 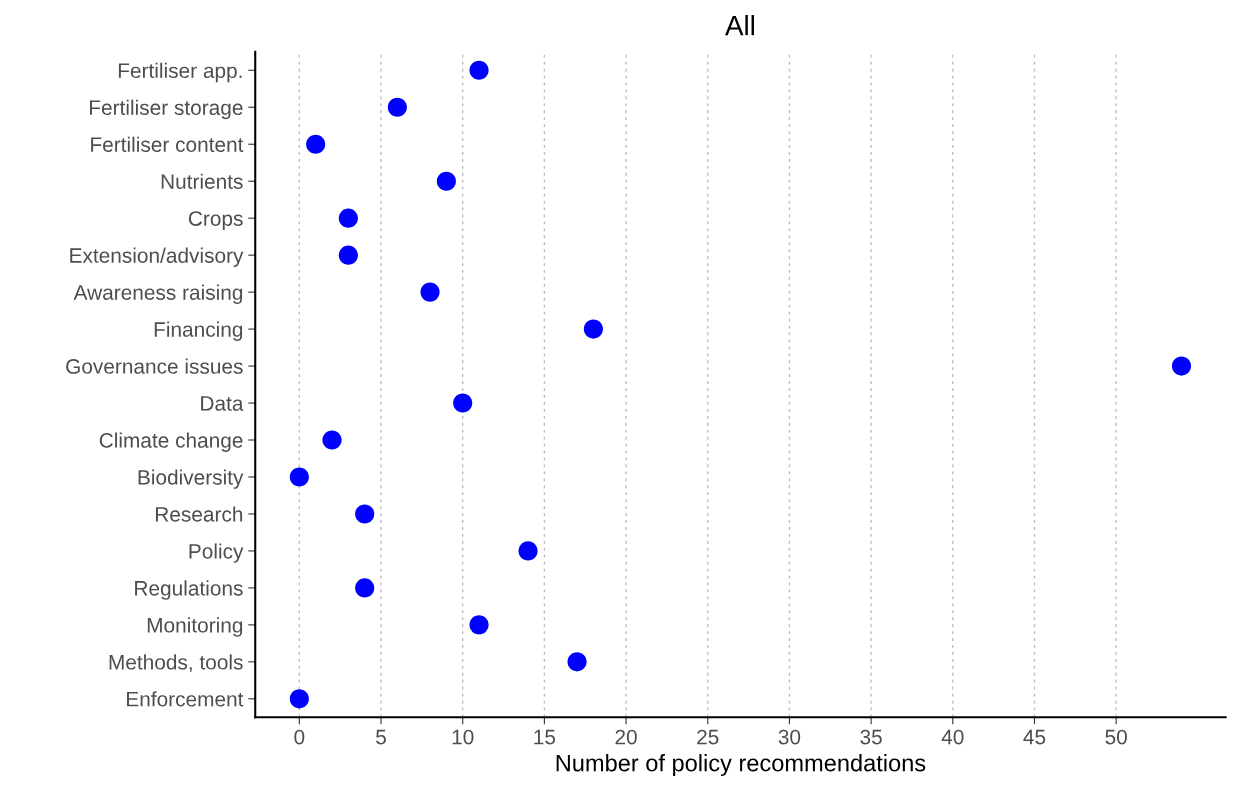 I want to click on y-tick-label: Fertiliser storage, so click(x=166, y=109).